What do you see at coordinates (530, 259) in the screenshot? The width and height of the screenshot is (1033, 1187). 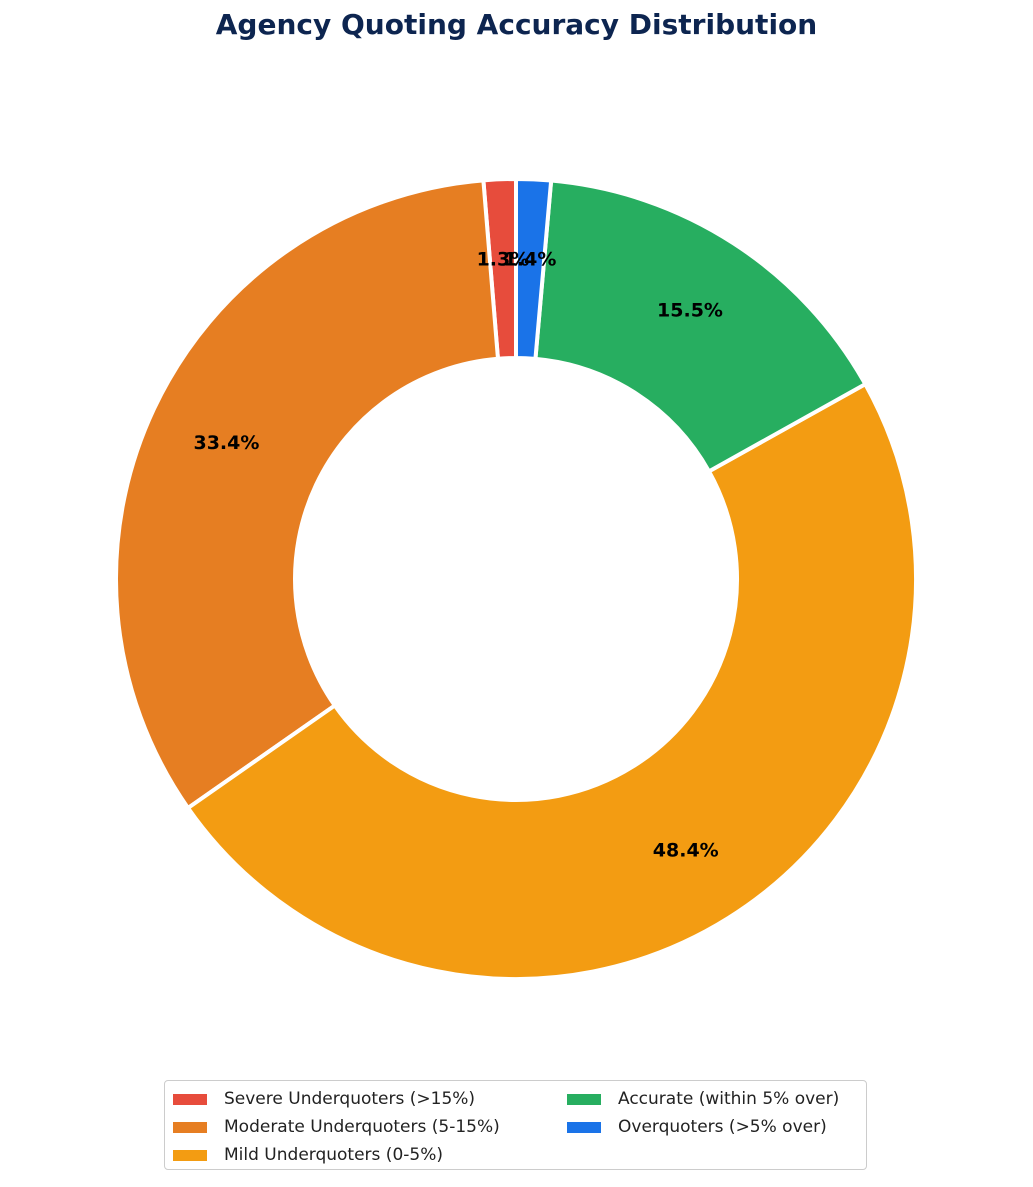 I see `slice-label: 1.4%` at bounding box center [530, 259].